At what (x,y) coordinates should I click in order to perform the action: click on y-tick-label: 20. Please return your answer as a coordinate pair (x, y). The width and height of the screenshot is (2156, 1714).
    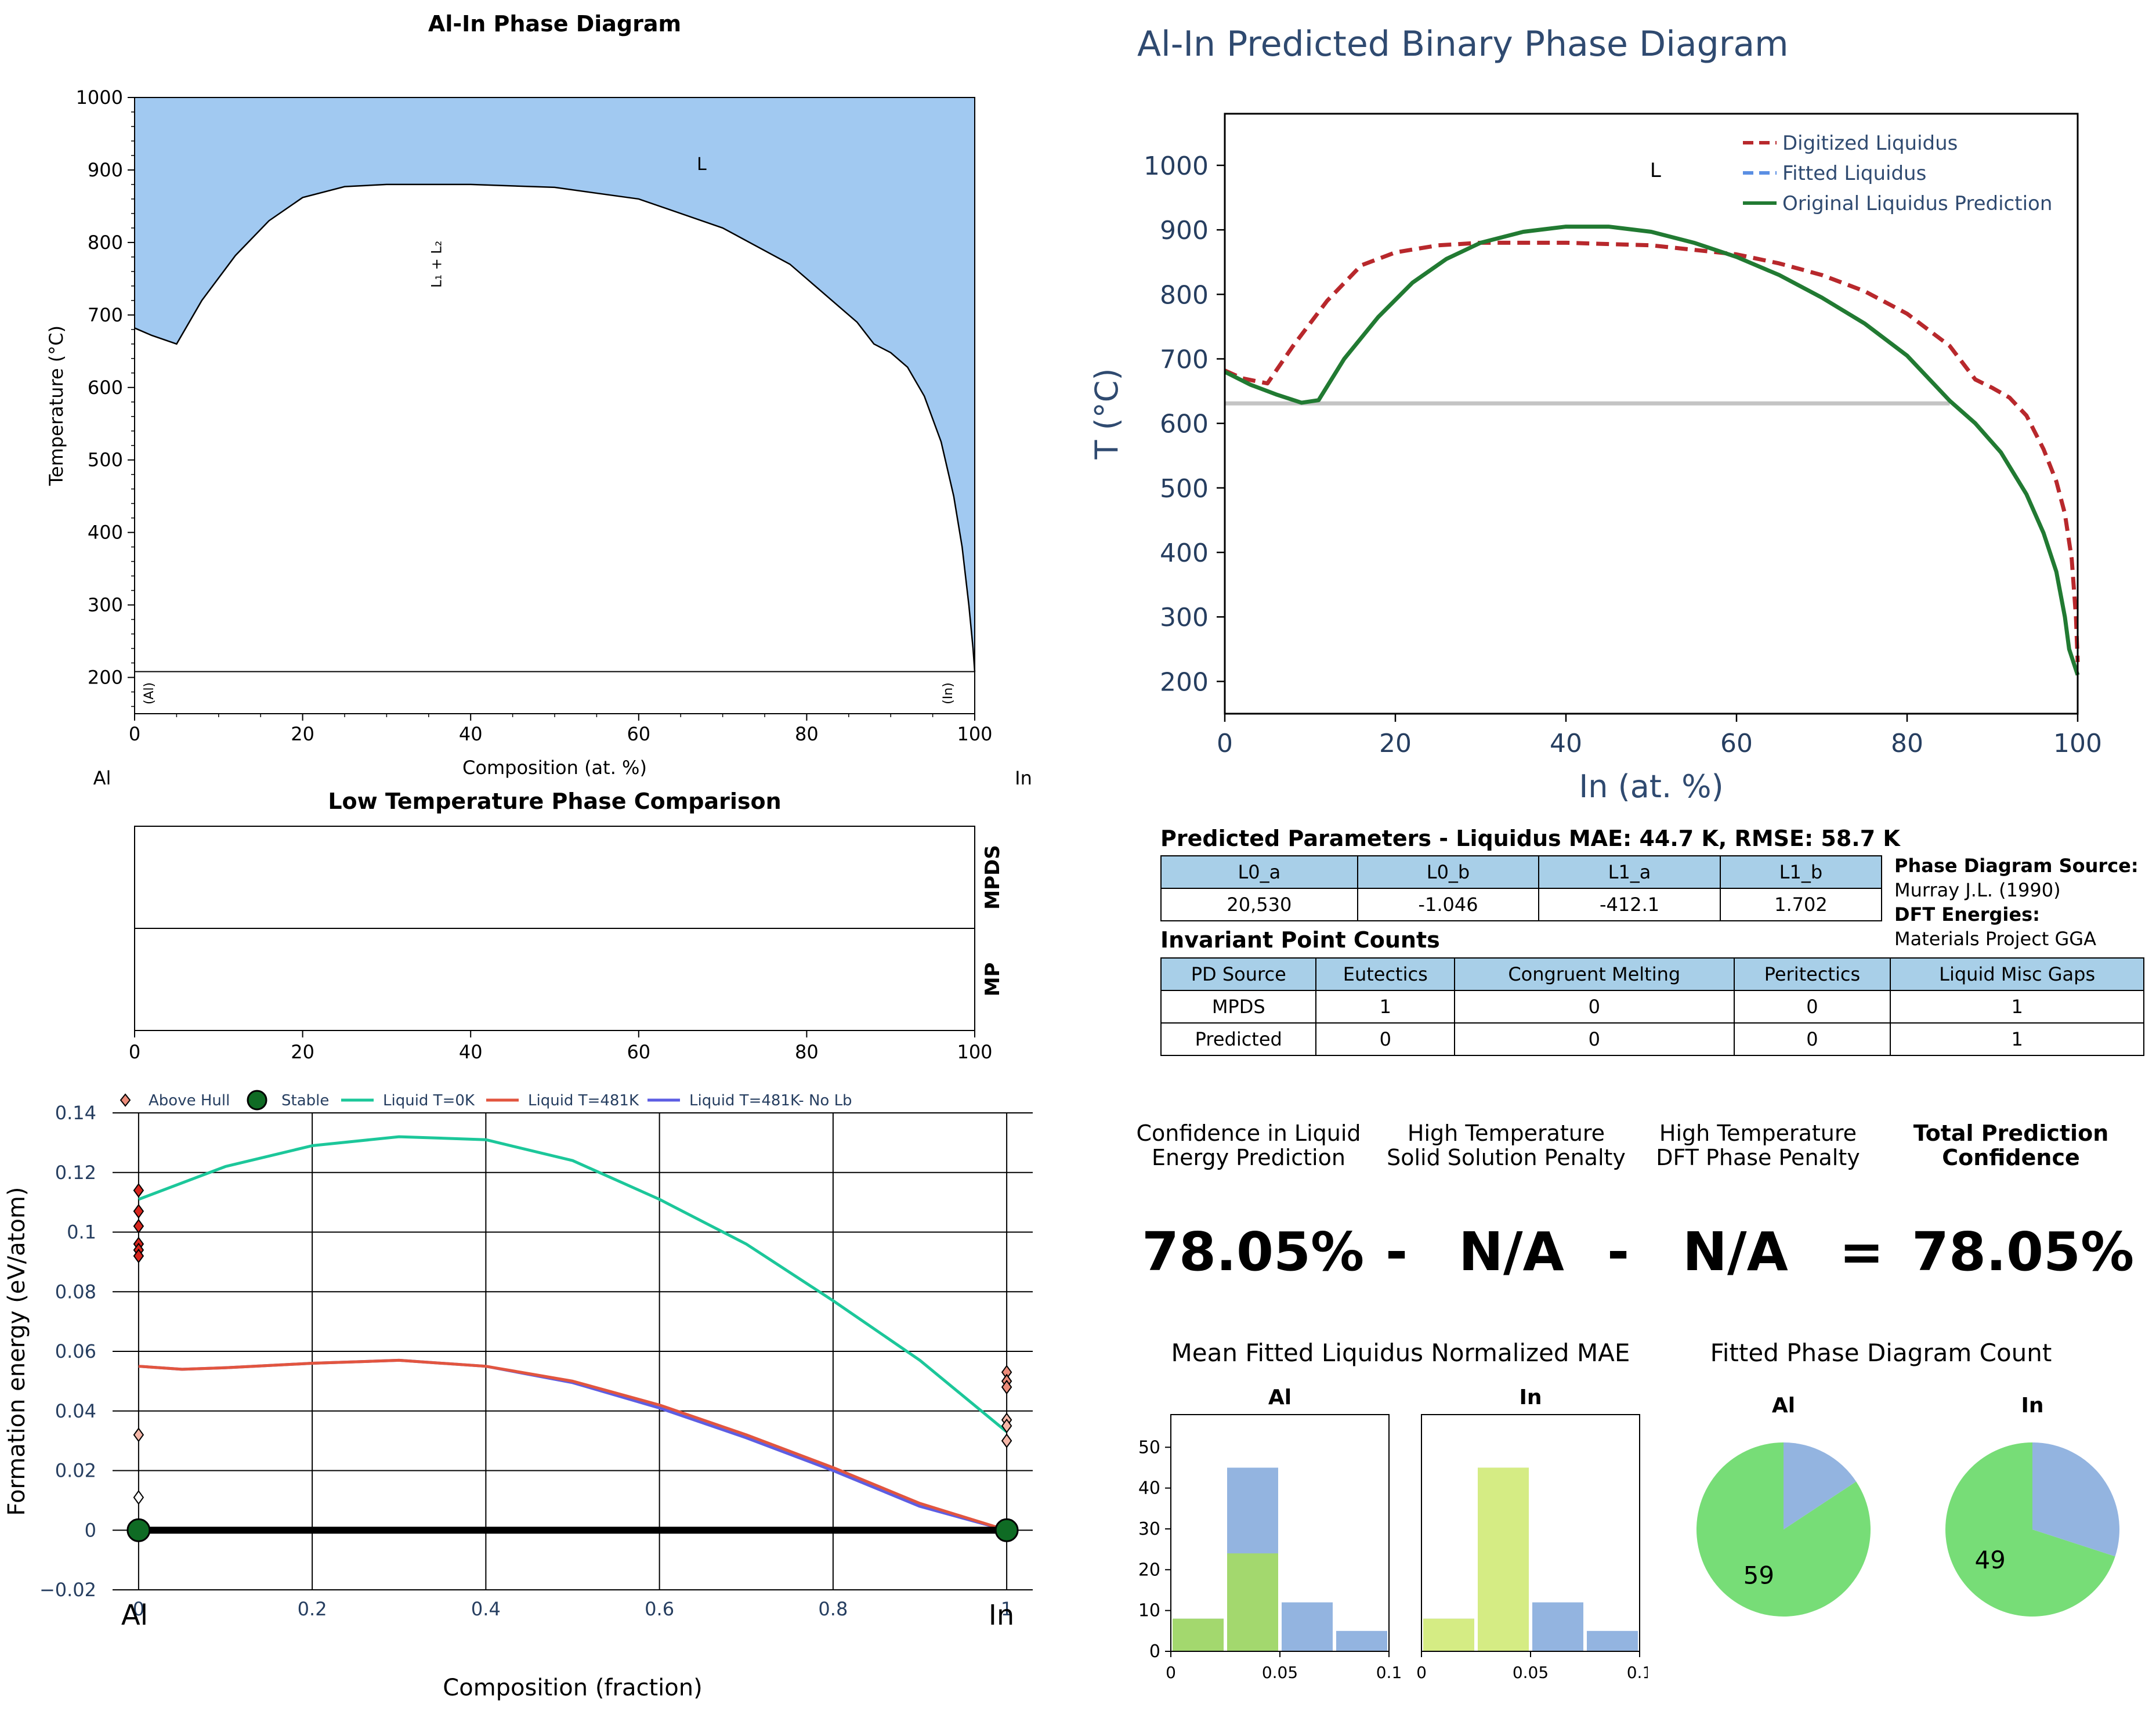
    Looking at the image, I should click on (1149, 1570).